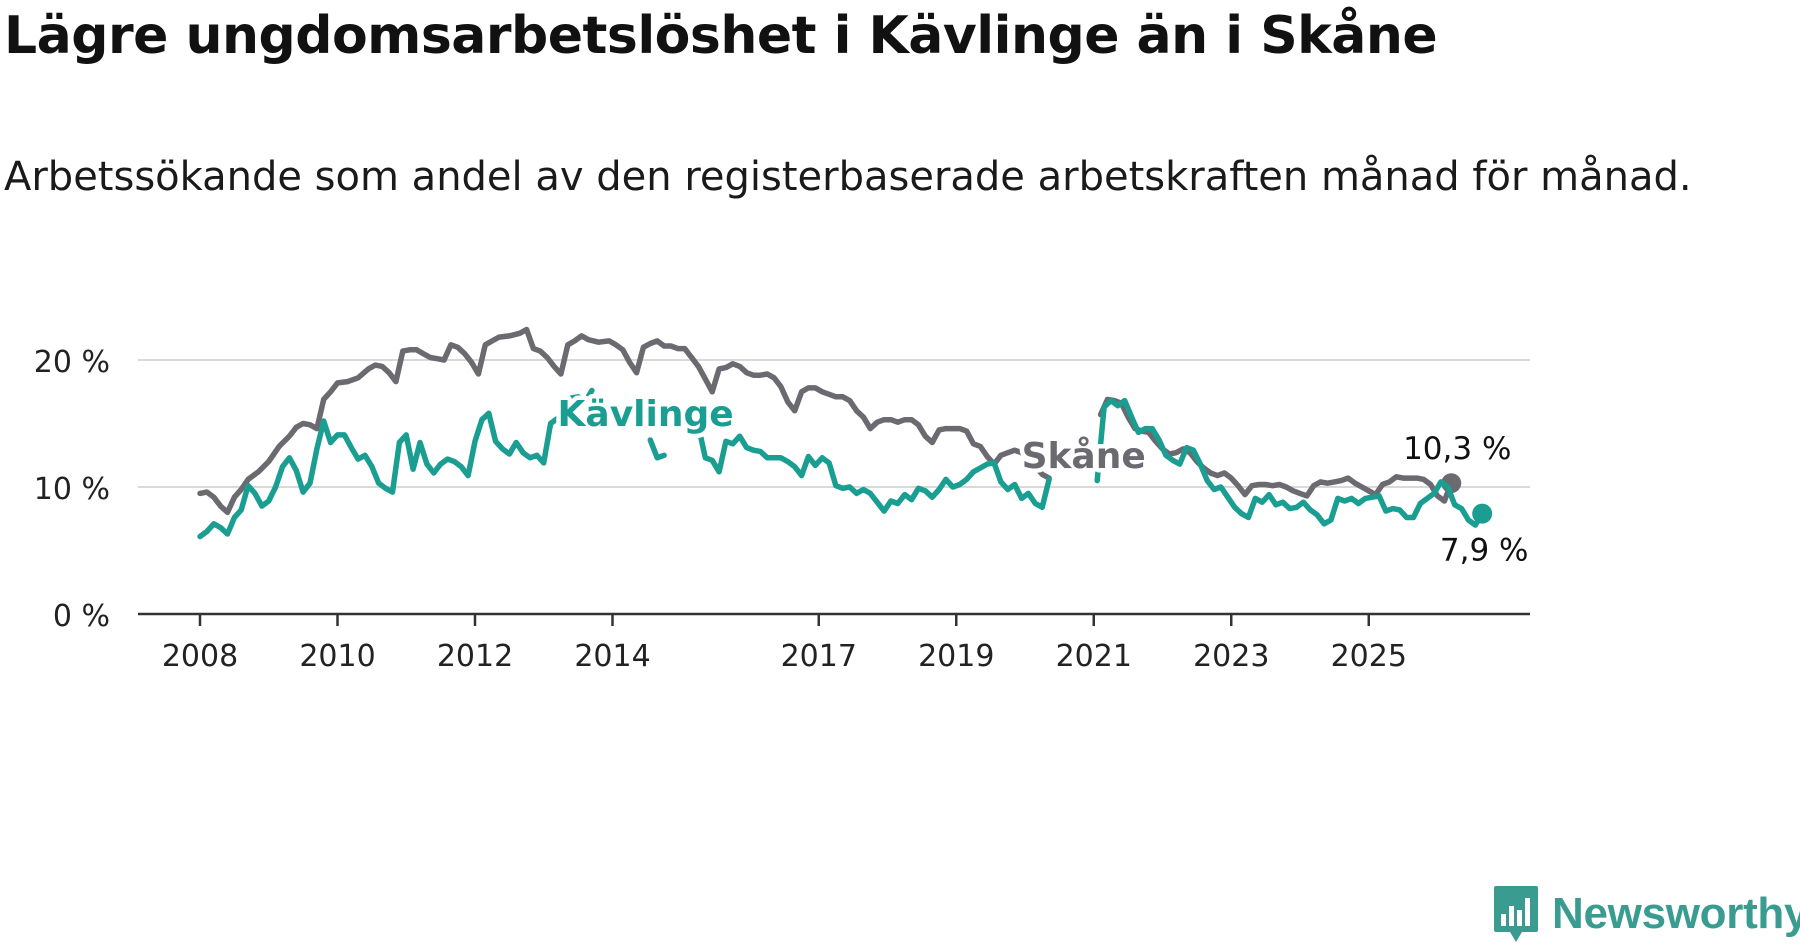 The image size is (1800, 948). What do you see at coordinates (1231, 656) in the screenshot?
I see `x-tick-label: 2023` at bounding box center [1231, 656].